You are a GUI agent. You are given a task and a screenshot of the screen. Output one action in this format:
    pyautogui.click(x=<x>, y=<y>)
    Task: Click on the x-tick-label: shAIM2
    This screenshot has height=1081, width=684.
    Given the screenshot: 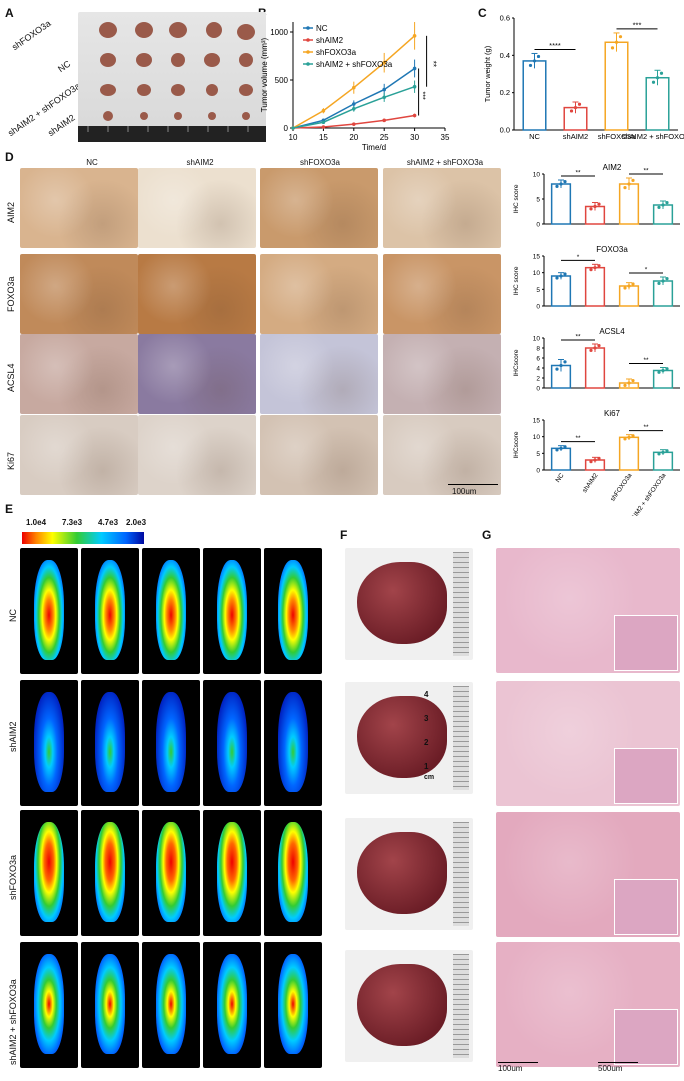 What is the action you would take?
    pyautogui.click(x=575, y=136)
    